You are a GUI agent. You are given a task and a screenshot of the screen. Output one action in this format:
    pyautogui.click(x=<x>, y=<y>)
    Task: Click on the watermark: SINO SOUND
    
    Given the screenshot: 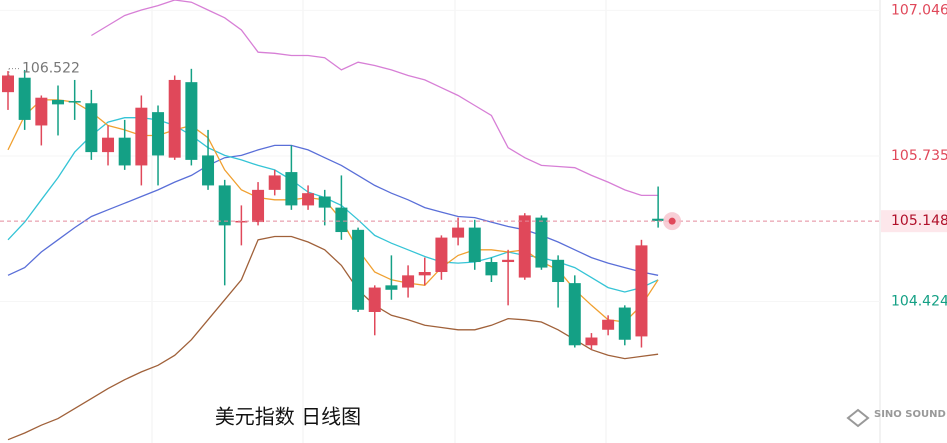 What is the action you would take?
    pyautogui.click(x=896, y=418)
    